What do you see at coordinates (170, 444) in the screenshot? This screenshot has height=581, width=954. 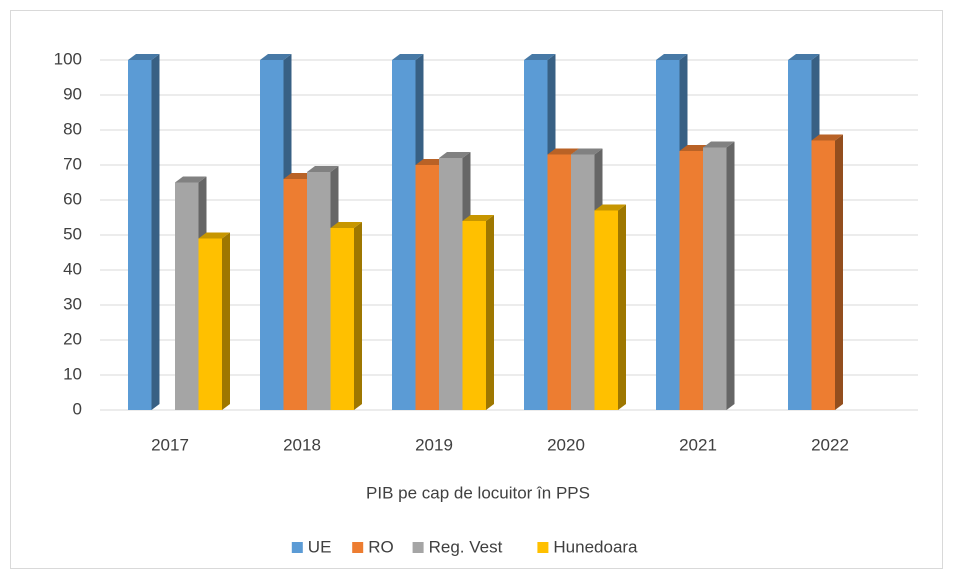 I see `x-tick-label: 2017` at bounding box center [170, 444].